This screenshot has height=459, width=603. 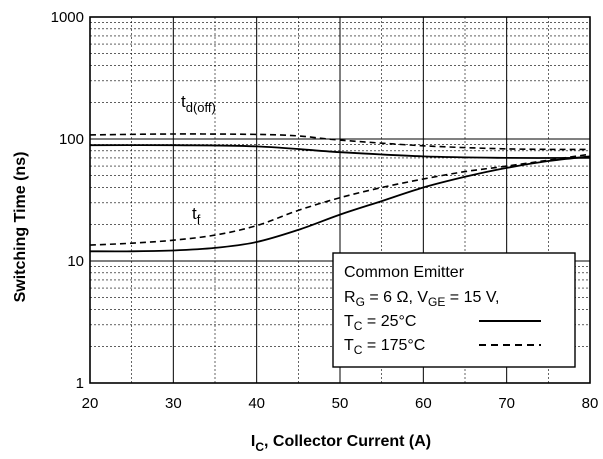 I want to click on legend-entry-175c: TC = 175°C, so click(x=384, y=347).